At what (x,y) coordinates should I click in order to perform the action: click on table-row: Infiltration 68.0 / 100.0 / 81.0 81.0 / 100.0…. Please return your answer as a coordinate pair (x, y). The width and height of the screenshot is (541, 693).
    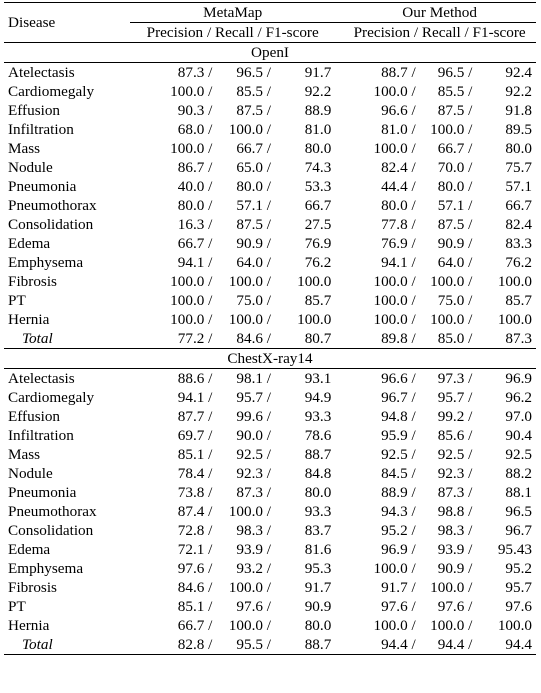
    Looking at the image, I should click on (270, 129).